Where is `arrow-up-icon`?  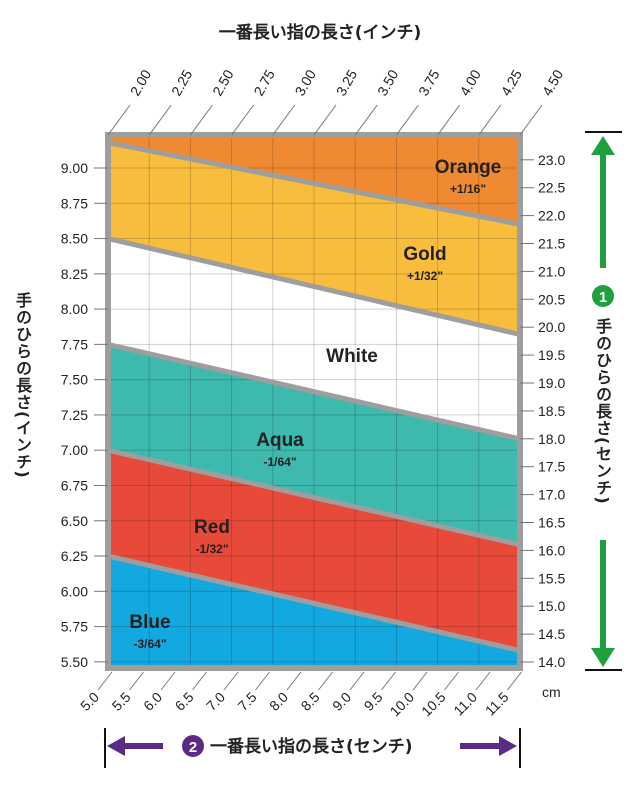
arrow-up-icon is located at coordinates (603, 145).